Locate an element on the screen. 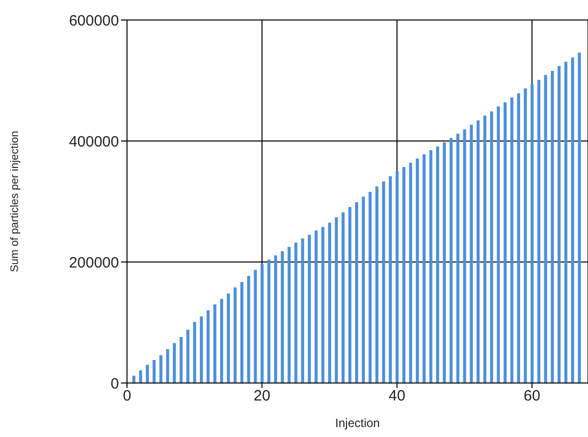 The width and height of the screenshot is (588, 437). x-tick-label: 0 is located at coordinates (127, 396).